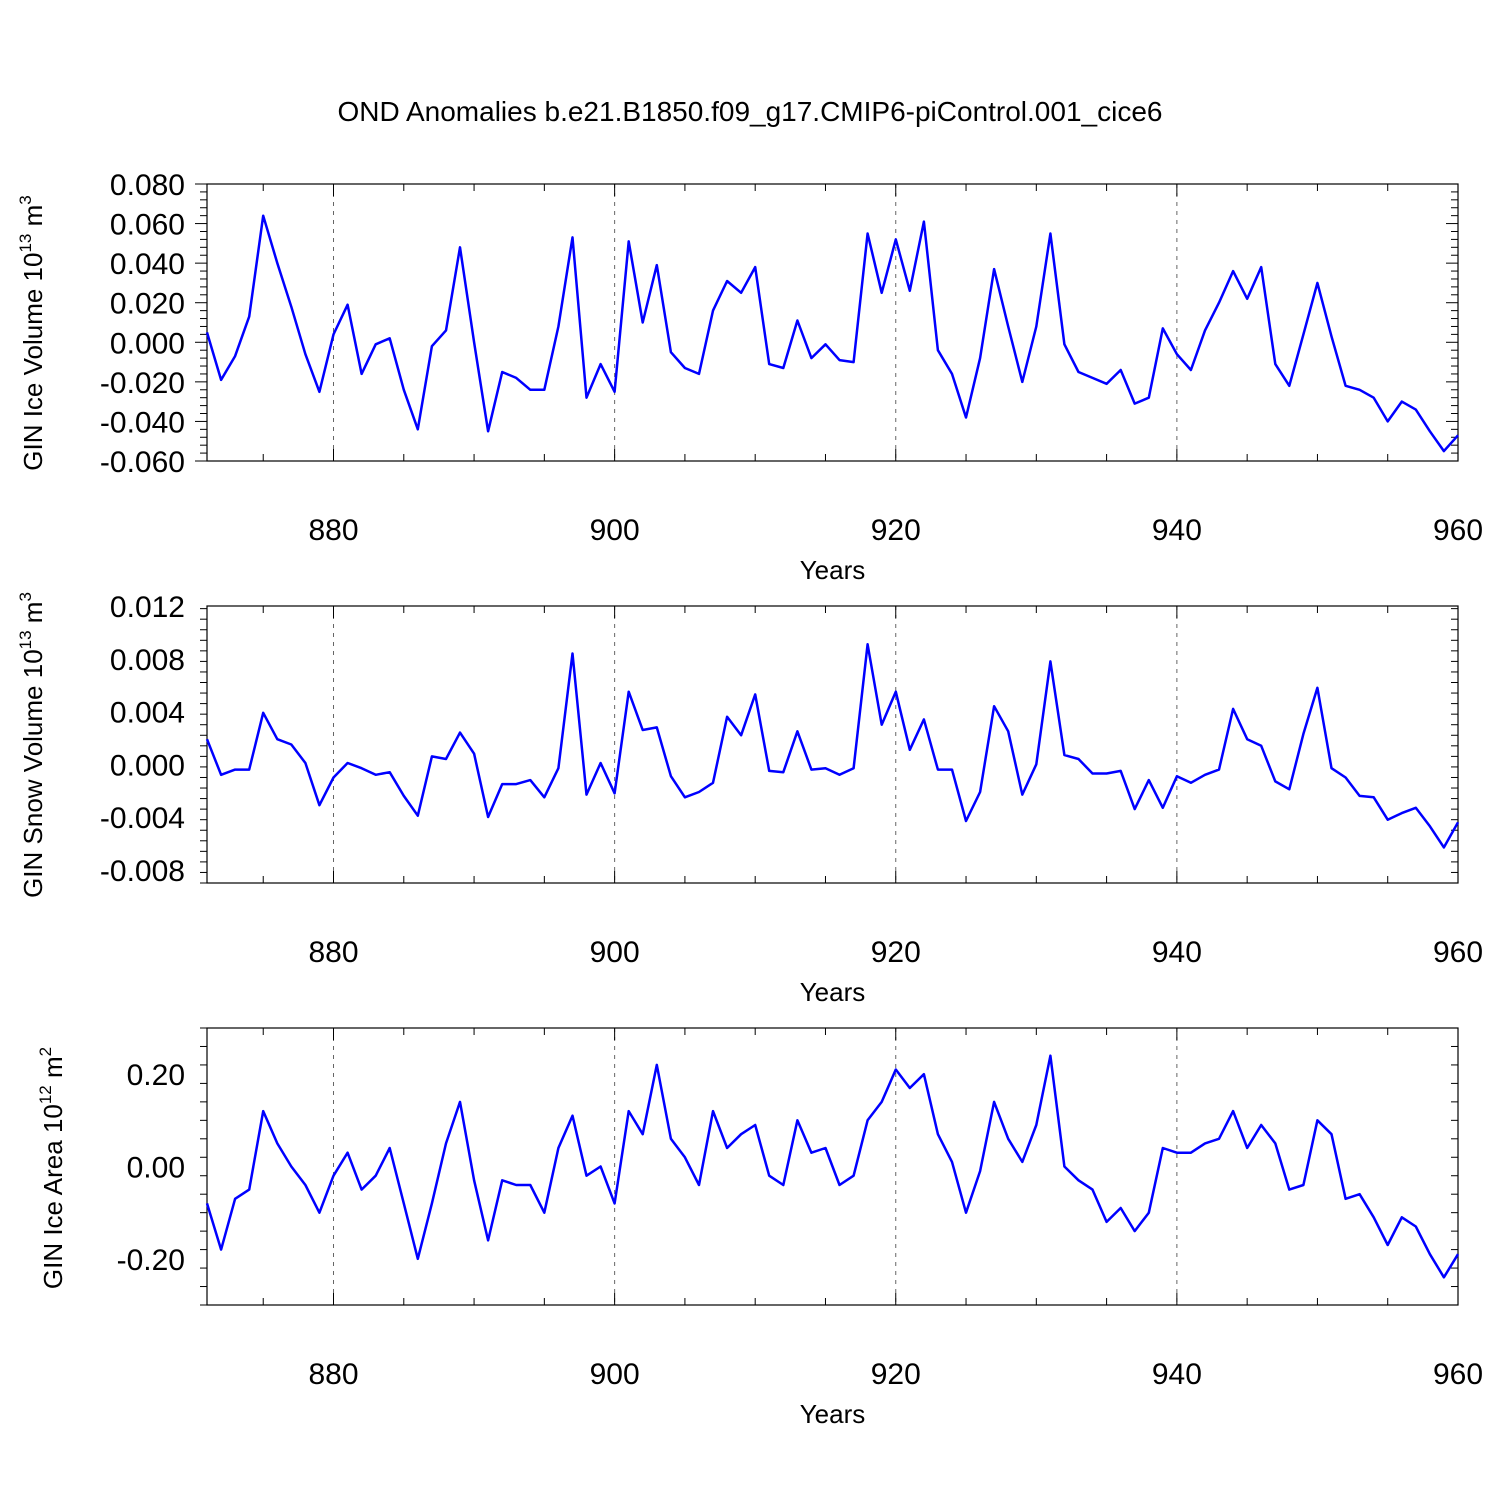 The width and height of the screenshot is (1500, 1500). Describe the element at coordinates (142, 818) in the screenshot. I see `snow-volume-ytick-label: -0.004` at that location.